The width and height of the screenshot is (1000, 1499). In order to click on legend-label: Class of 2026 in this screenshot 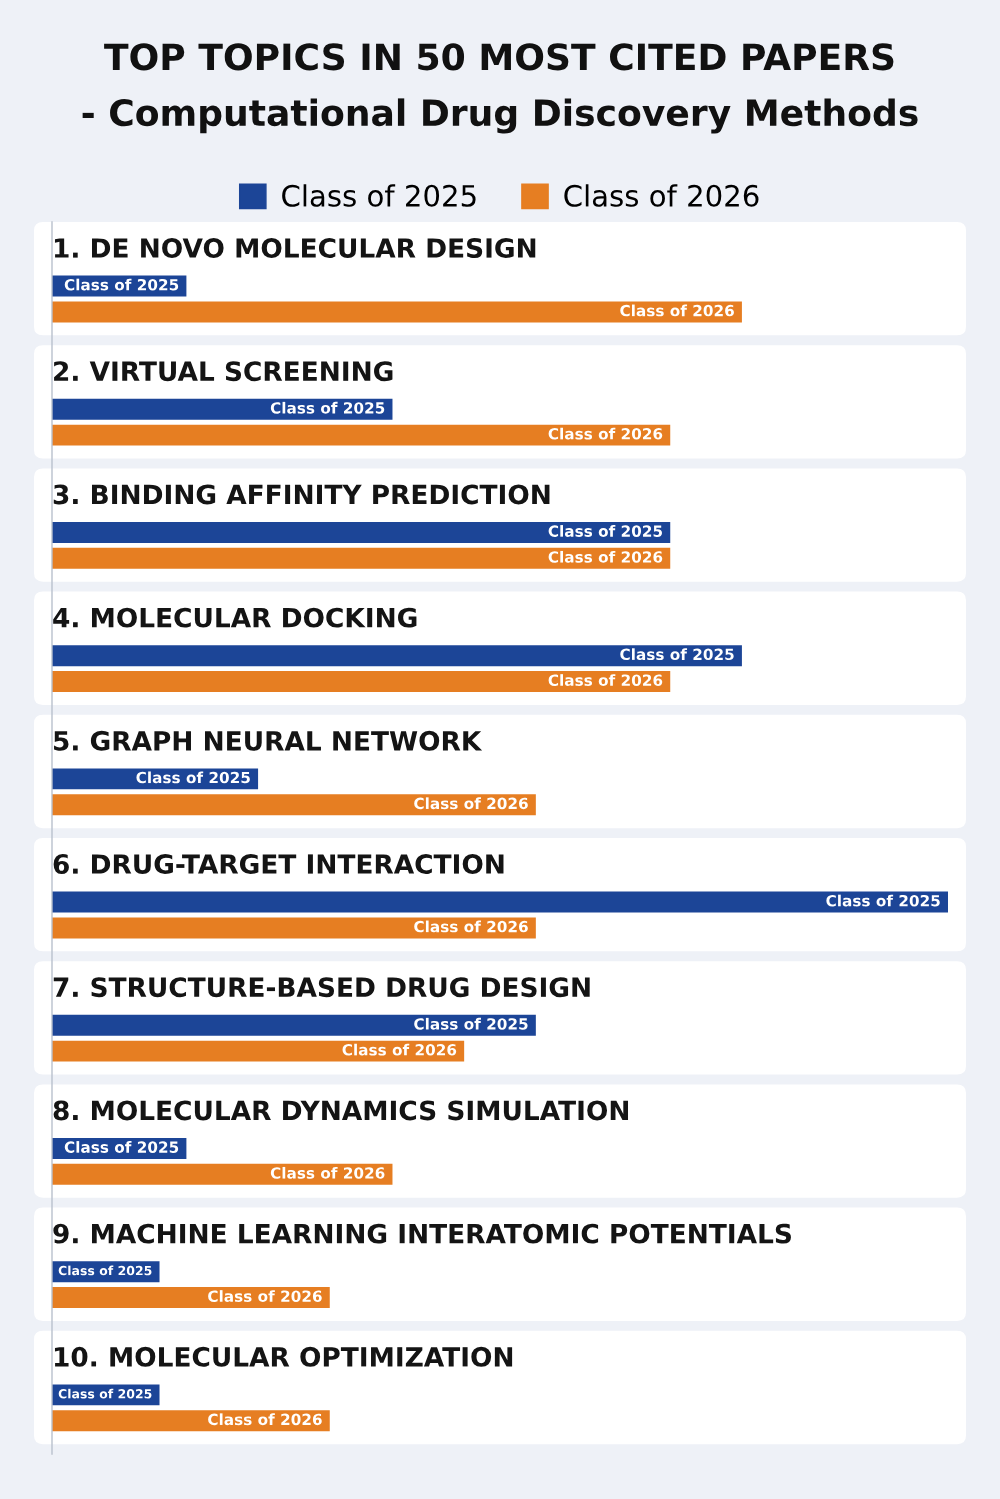, I will do `click(661, 195)`.